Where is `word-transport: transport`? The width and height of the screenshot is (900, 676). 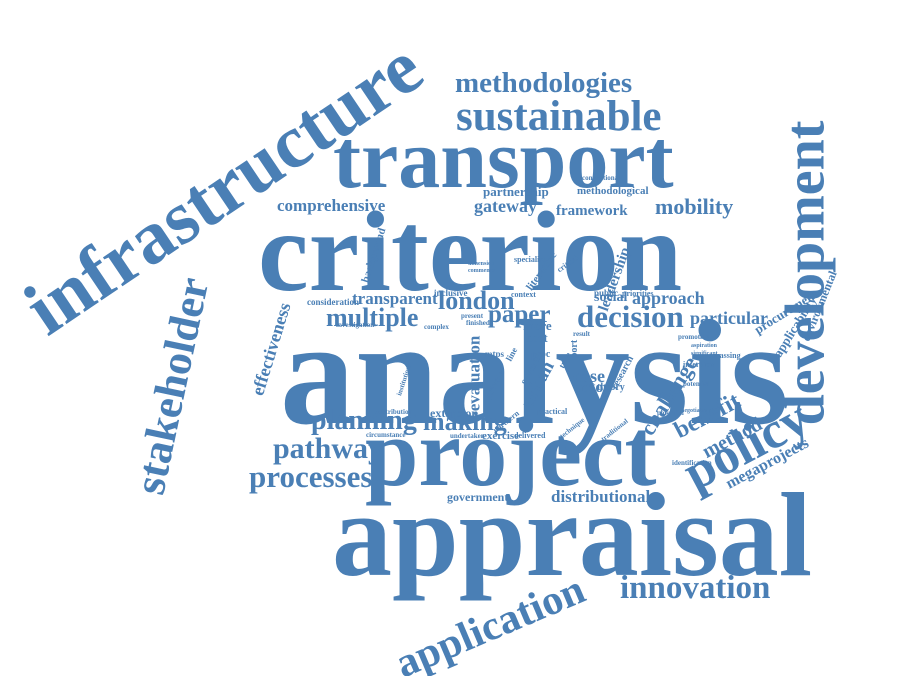 word-transport: transport is located at coordinates (503, 159).